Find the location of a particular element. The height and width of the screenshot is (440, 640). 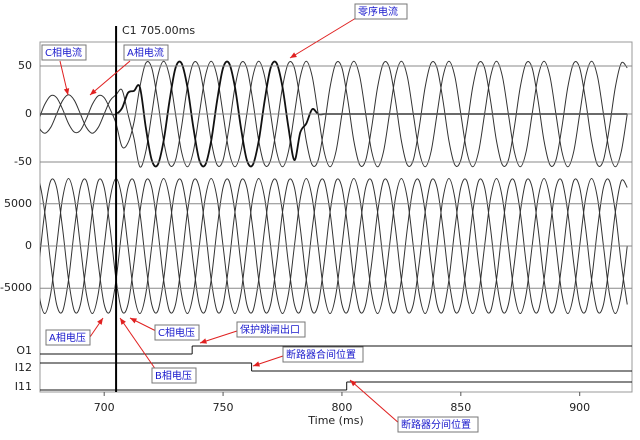

x-tick-label: 900 is located at coordinates (579, 407).